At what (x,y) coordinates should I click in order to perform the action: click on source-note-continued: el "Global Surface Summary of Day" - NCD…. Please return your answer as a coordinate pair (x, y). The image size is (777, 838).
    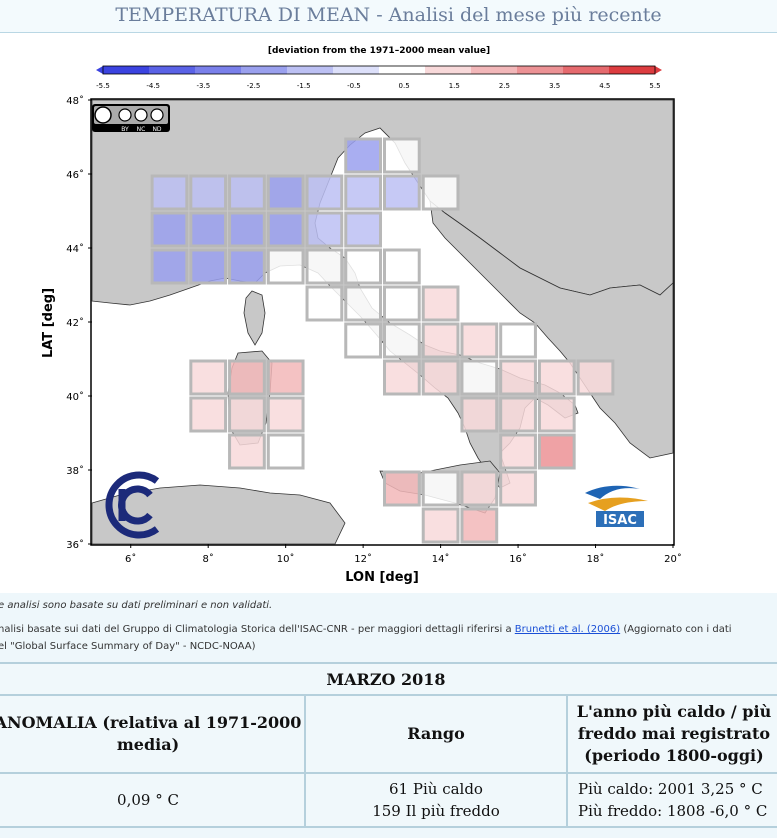
    Looking at the image, I should click on (128, 646).